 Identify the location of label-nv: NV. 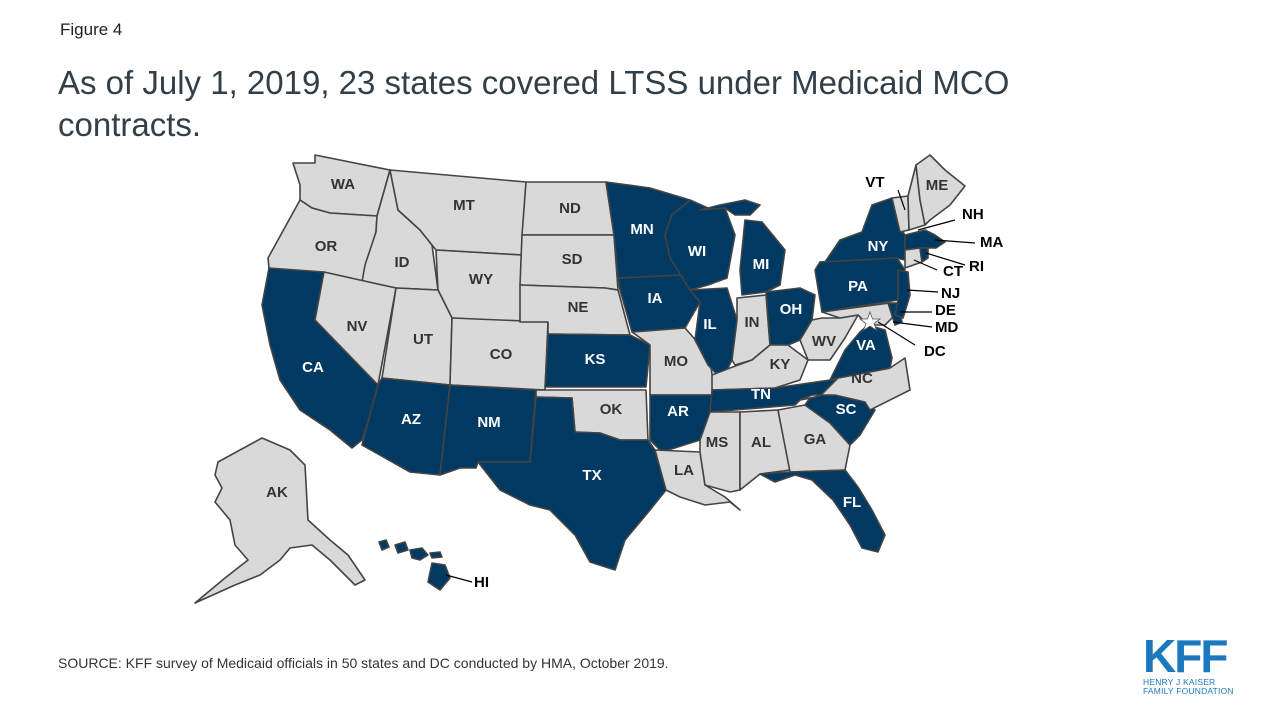
(357, 326).